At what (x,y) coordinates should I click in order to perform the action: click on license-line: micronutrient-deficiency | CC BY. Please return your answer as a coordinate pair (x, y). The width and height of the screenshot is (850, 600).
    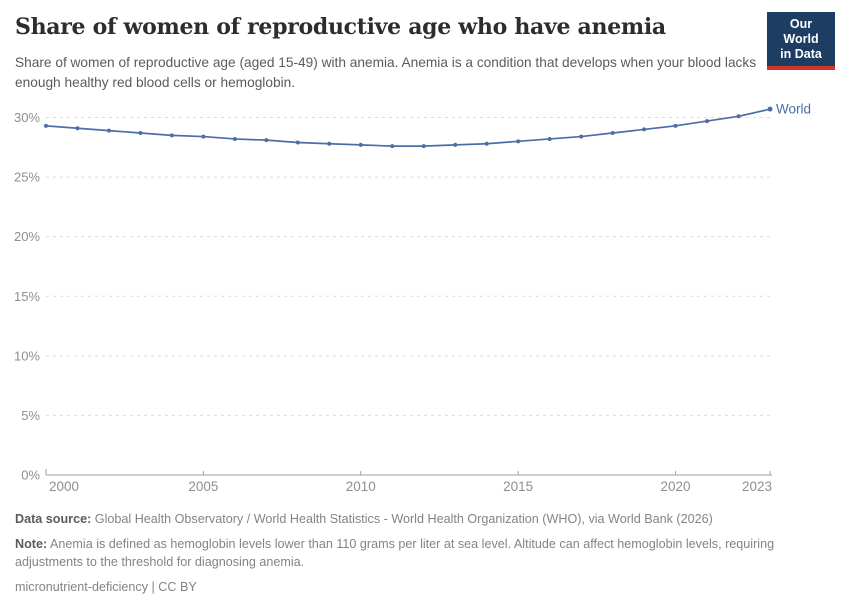
    Looking at the image, I should click on (106, 586).